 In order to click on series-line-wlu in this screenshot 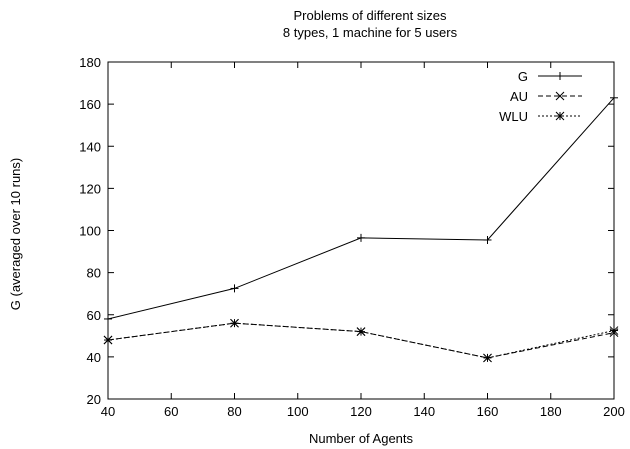, I will do `click(361, 340)`.